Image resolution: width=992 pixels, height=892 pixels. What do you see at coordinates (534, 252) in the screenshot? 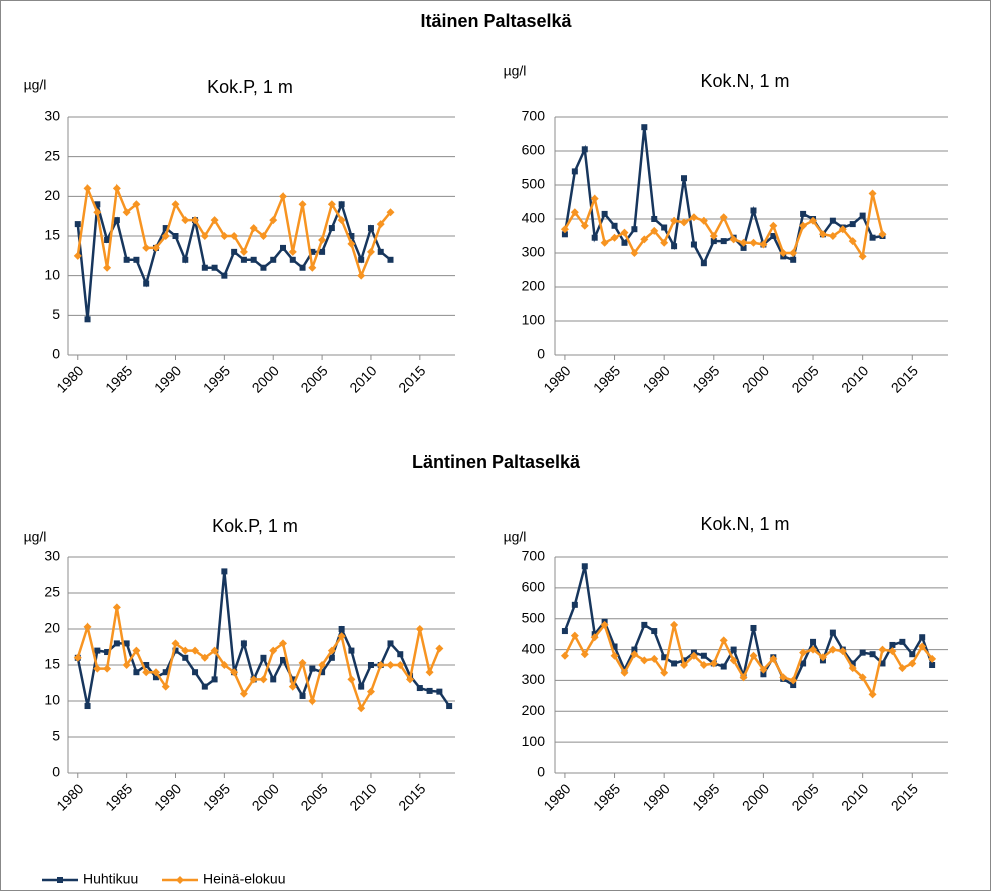
I see `y-tick-label: 300` at bounding box center [534, 252].